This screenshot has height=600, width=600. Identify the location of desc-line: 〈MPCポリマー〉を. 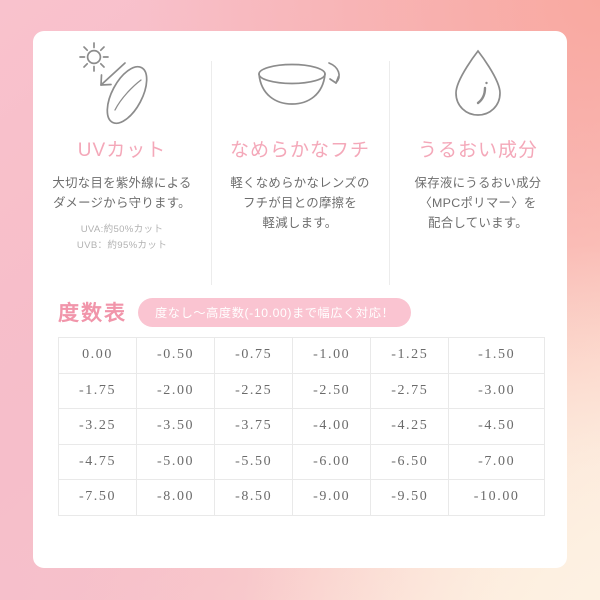
(478, 203).